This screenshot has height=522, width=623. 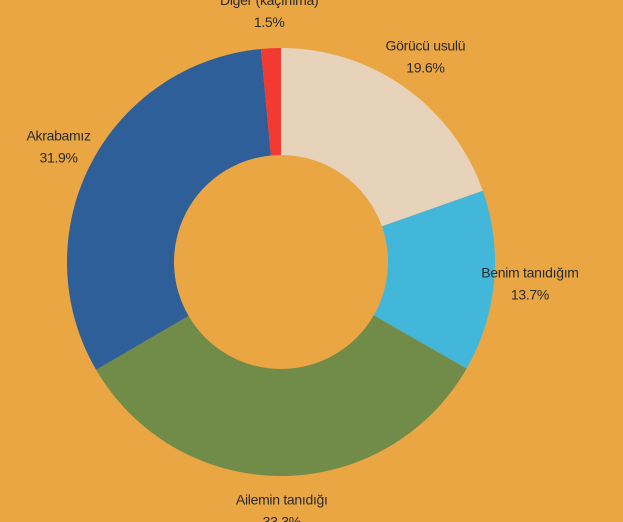 What do you see at coordinates (269, 4) in the screenshot?
I see `slice-label: Diğer (kaçırılma)` at bounding box center [269, 4].